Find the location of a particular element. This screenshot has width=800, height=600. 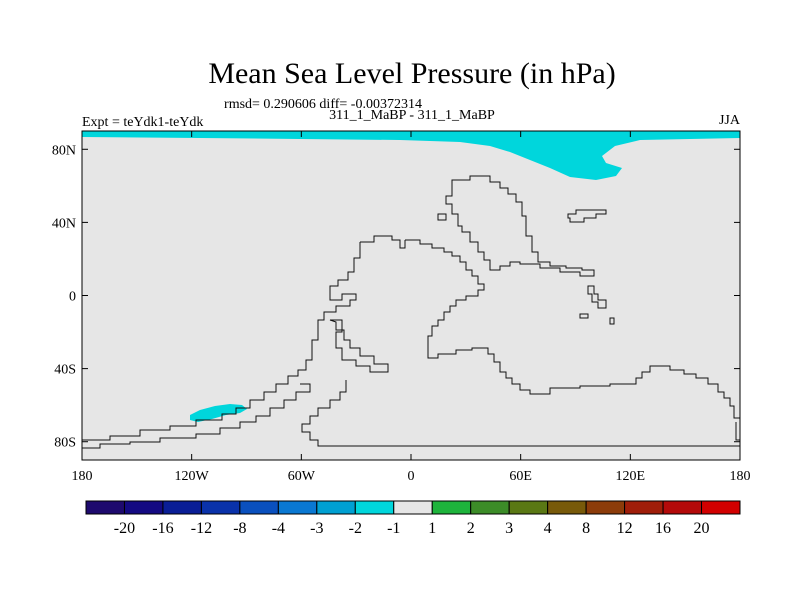

colorbar-label: -3 is located at coordinates (316, 528).